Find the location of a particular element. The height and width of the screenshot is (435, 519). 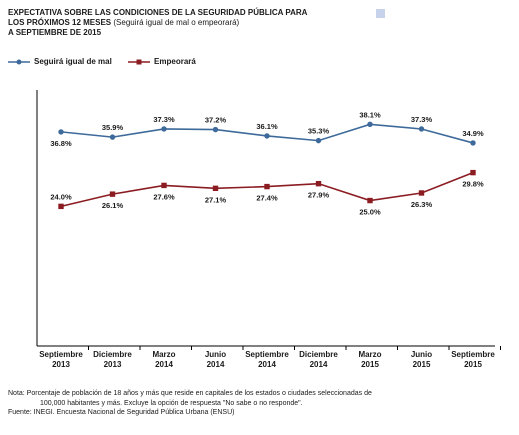

data-label: 38.1% is located at coordinates (370, 114).